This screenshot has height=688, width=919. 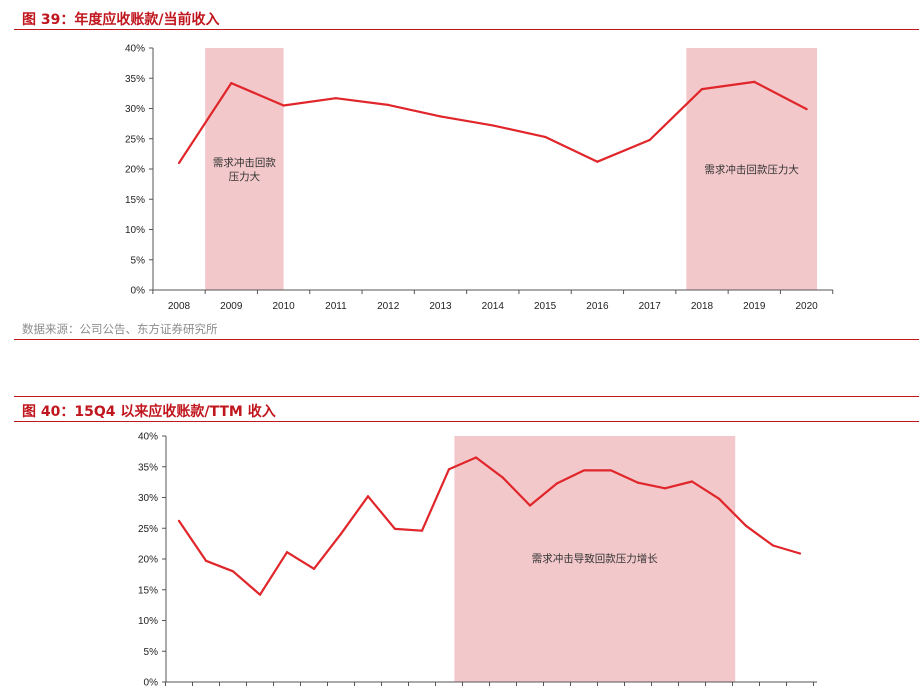 What do you see at coordinates (751, 169) in the screenshot?
I see `shaded-region-label-2: 需求冲击回款压力大` at bounding box center [751, 169].